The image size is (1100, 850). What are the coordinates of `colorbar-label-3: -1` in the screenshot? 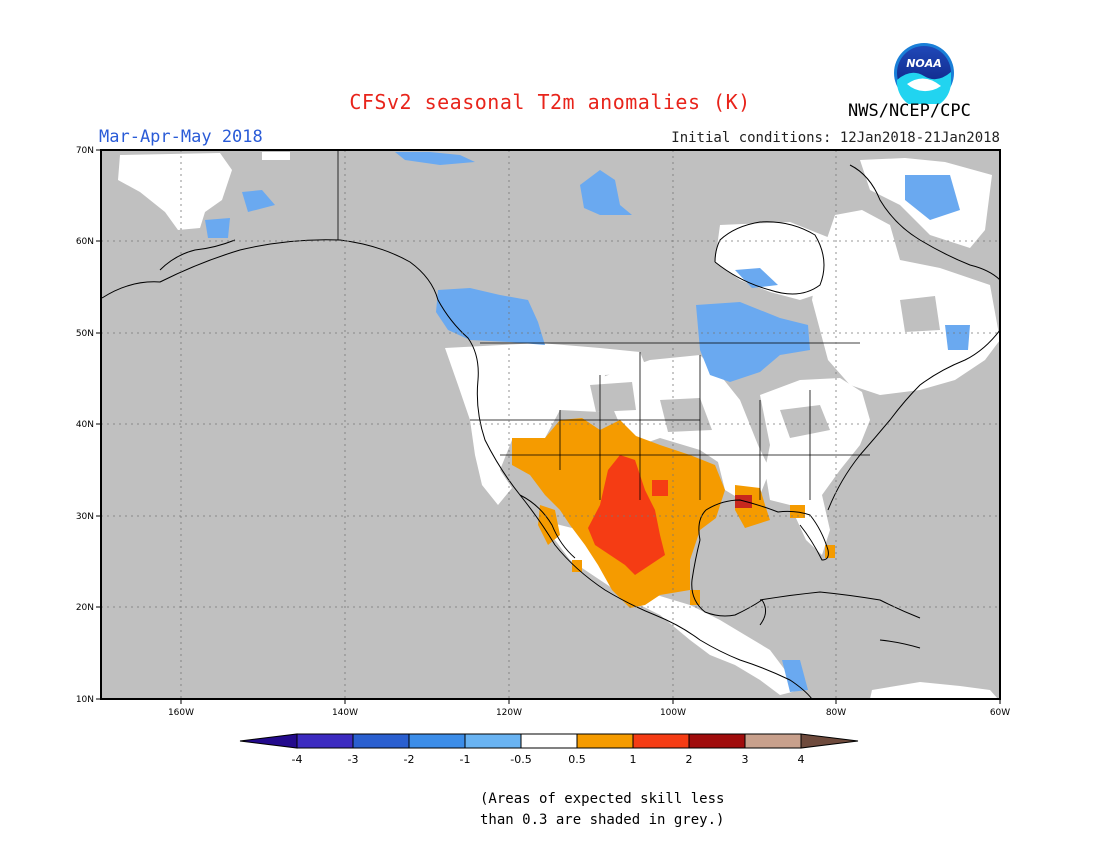 It's located at (465, 759).